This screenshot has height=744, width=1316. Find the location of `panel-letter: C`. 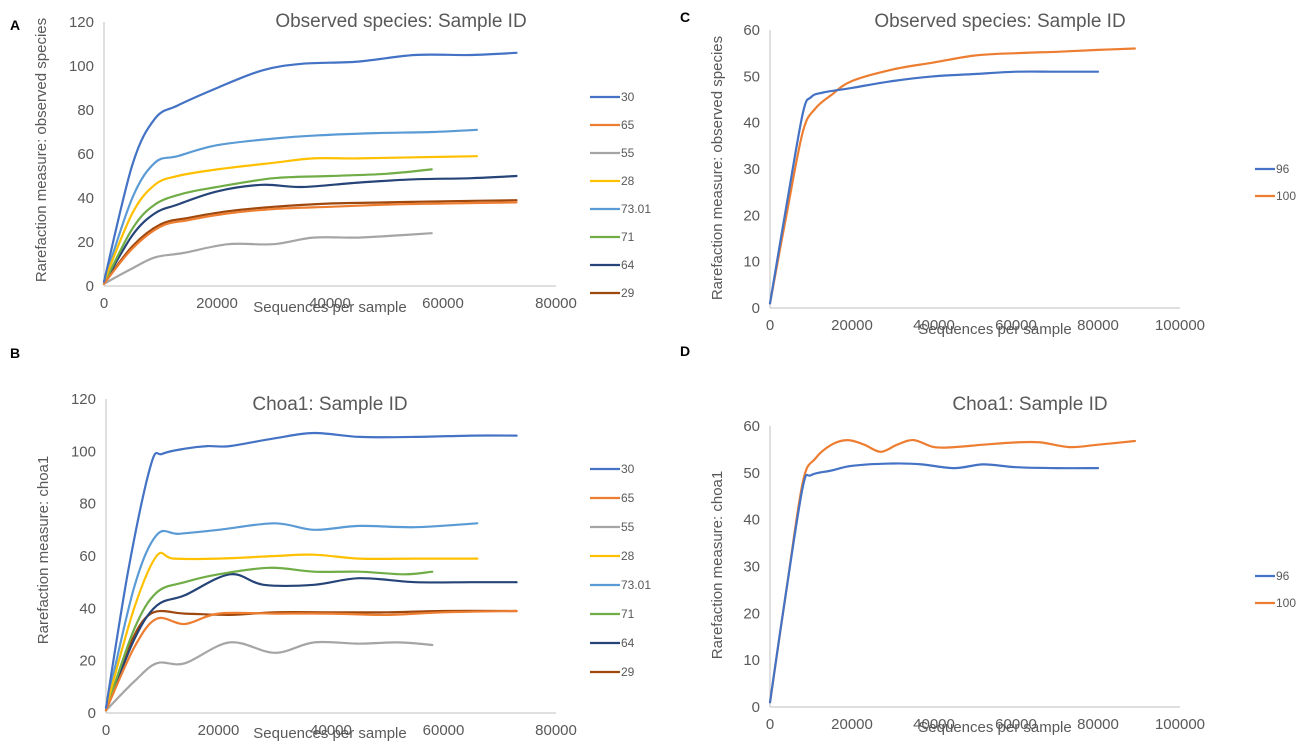

panel-letter: C is located at coordinates (685, 17).